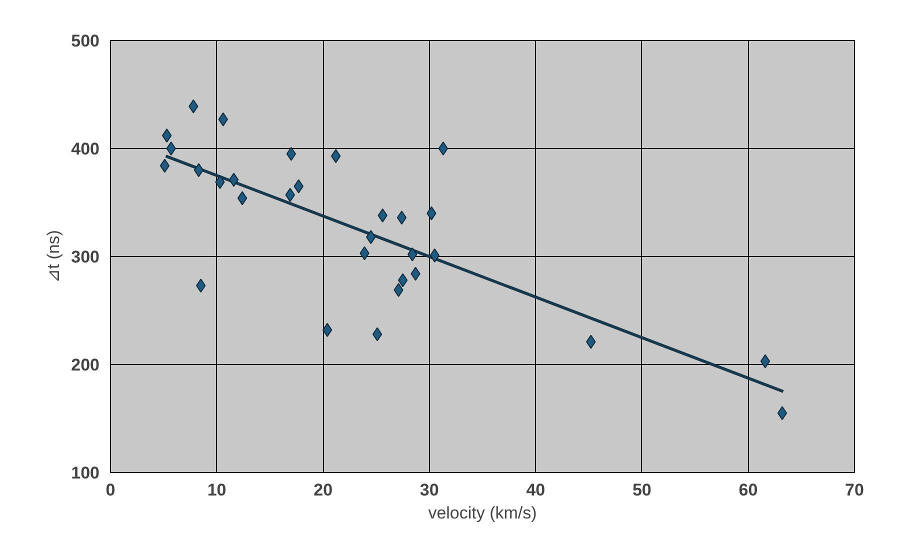 The height and width of the screenshot is (542, 914). What do you see at coordinates (642, 490) in the screenshot?
I see `x-tick-label: 50` at bounding box center [642, 490].